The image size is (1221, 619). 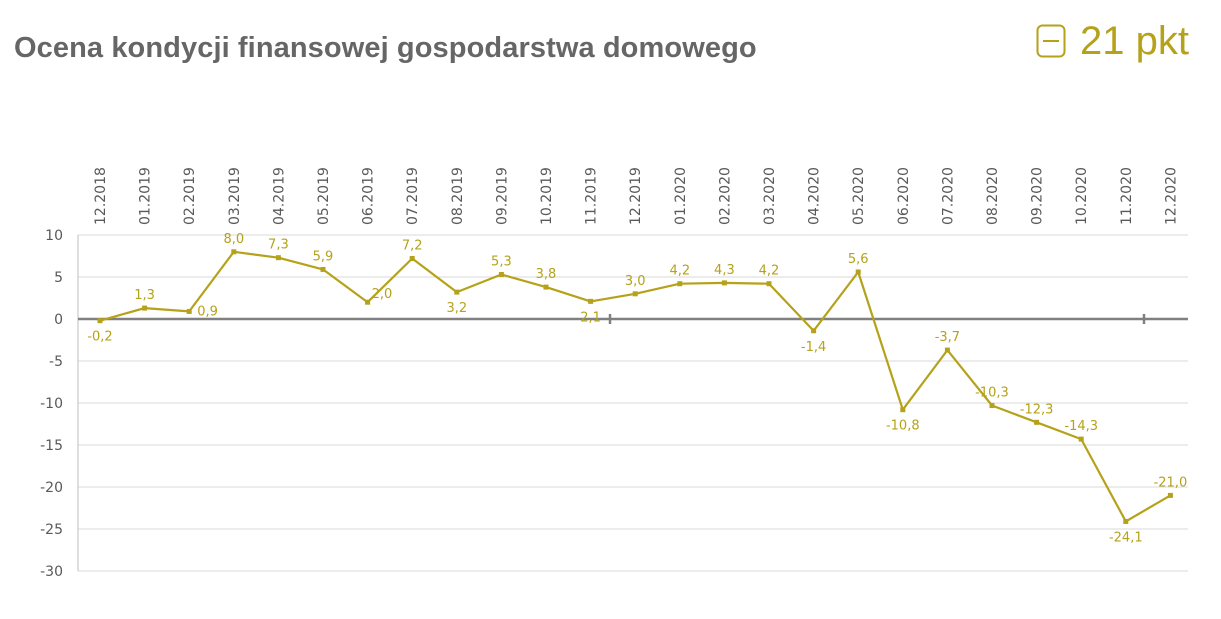 What do you see at coordinates (592, 196) in the screenshot?
I see `x-tick-label: 11.2019` at bounding box center [592, 196].